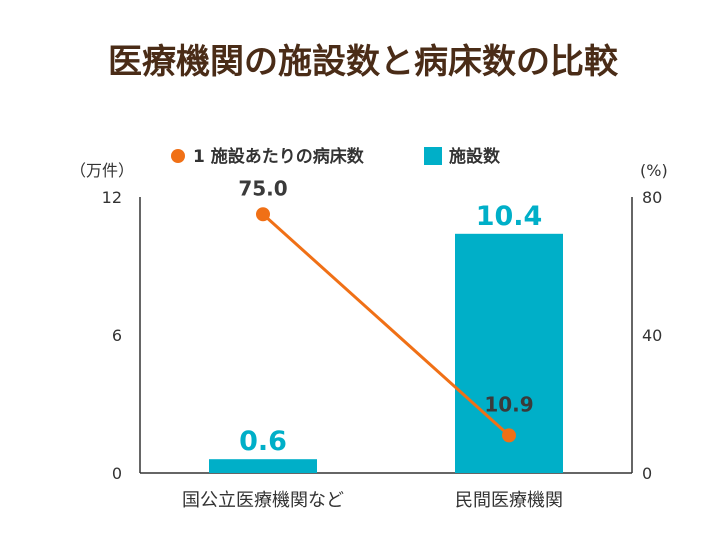  I want to click on bar-data-label: 0.6, so click(263, 441).